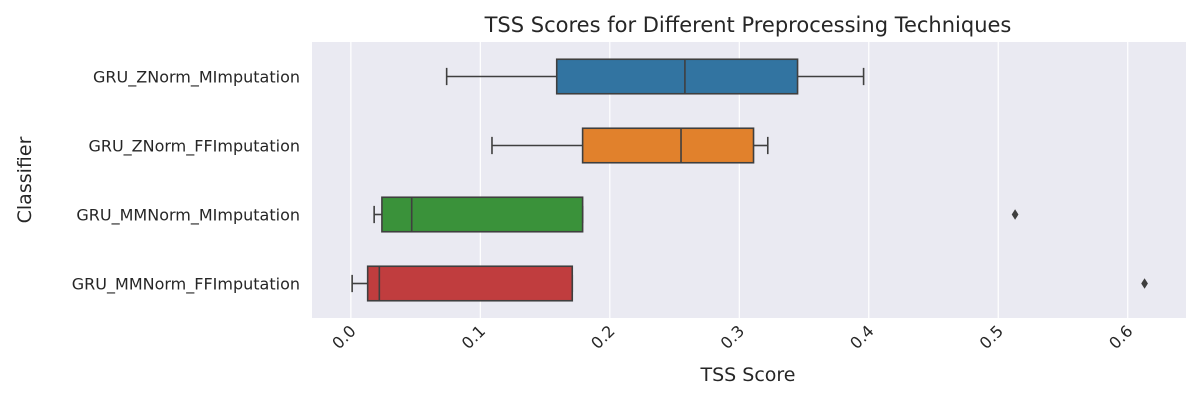 The image size is (1200, 400). What do you see at coordinates (343, 336) in the screenshot?
I see `x-tick-label: 0.0` at bounding box center [343, 336].